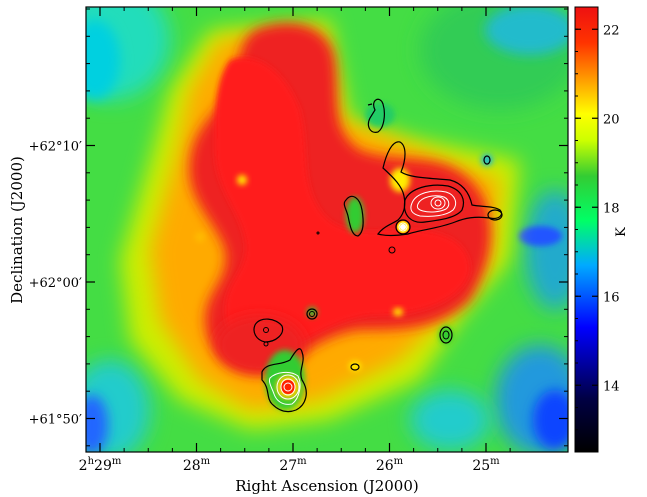 This screenshot has height=497, width=647. I want to click on y-axis-label: Declination (J2000), so click(17, 230).